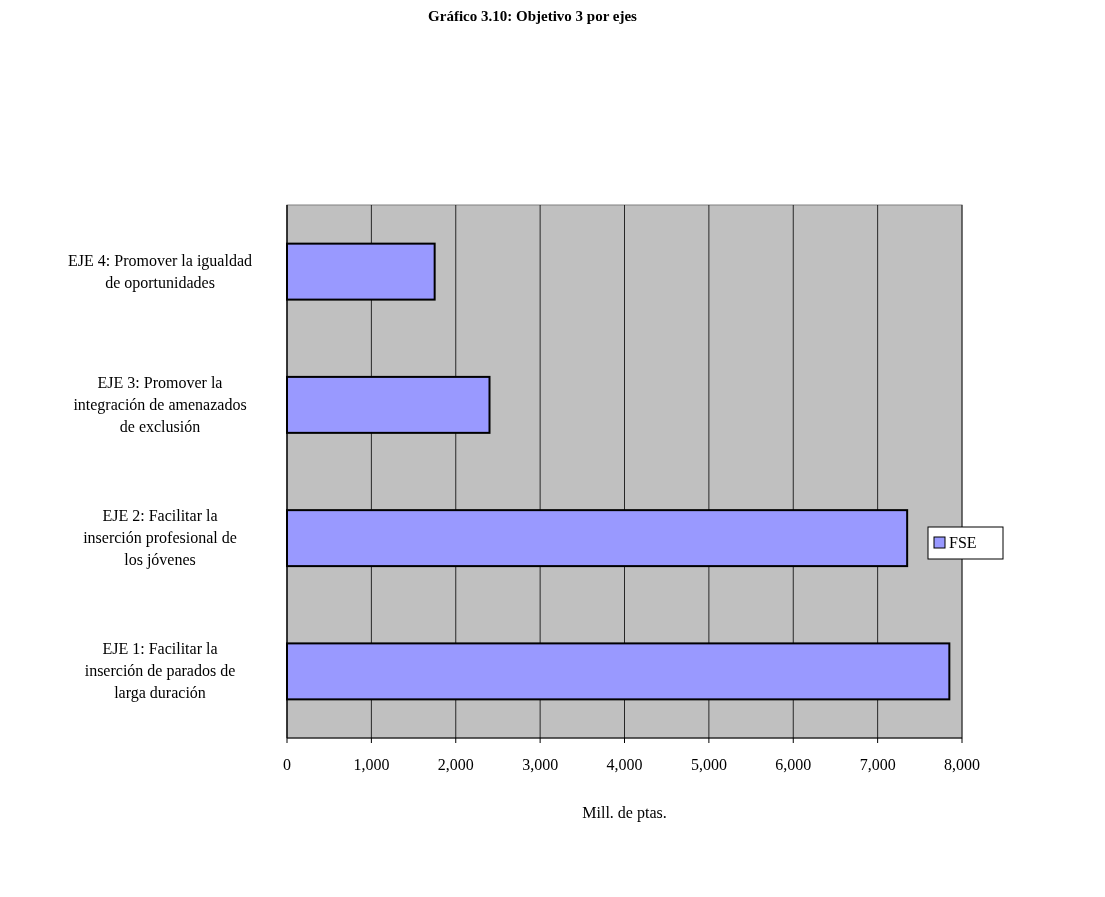  I want to click on x-tick-label: 6,000, so click(793, 764).